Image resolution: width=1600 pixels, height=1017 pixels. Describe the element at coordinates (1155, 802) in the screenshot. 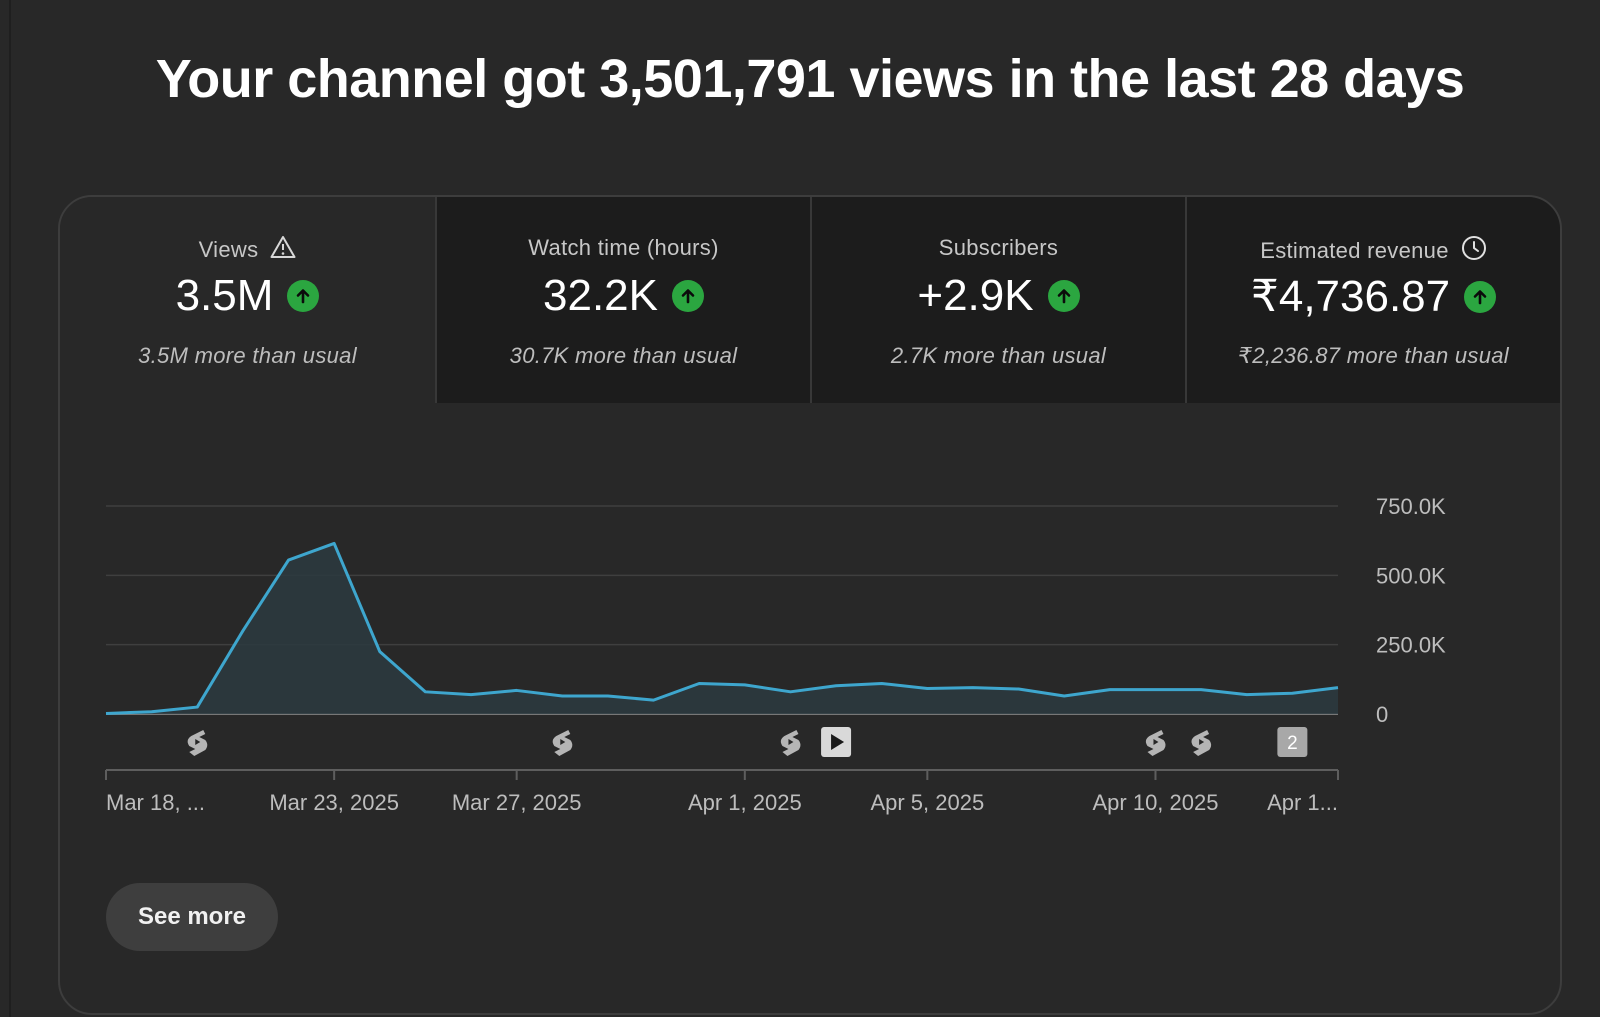

I see `x-tick-label: Apr 10, 2025` at that location.